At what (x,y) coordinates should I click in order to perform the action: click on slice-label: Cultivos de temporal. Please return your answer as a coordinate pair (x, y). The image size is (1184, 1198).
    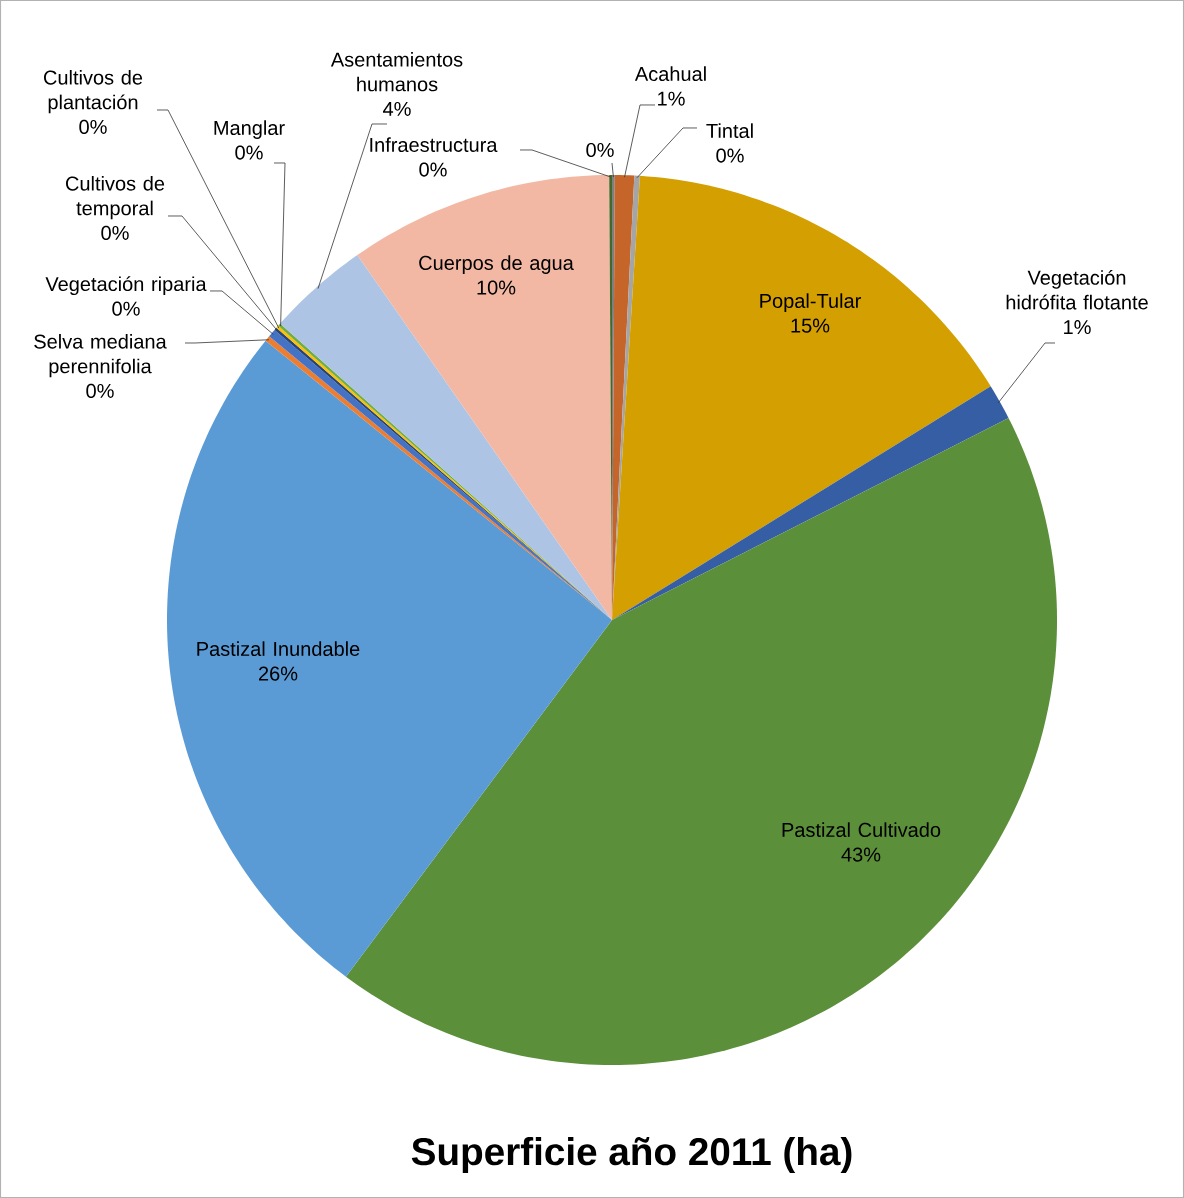
    Looking at the image, I should click on (115, 197).